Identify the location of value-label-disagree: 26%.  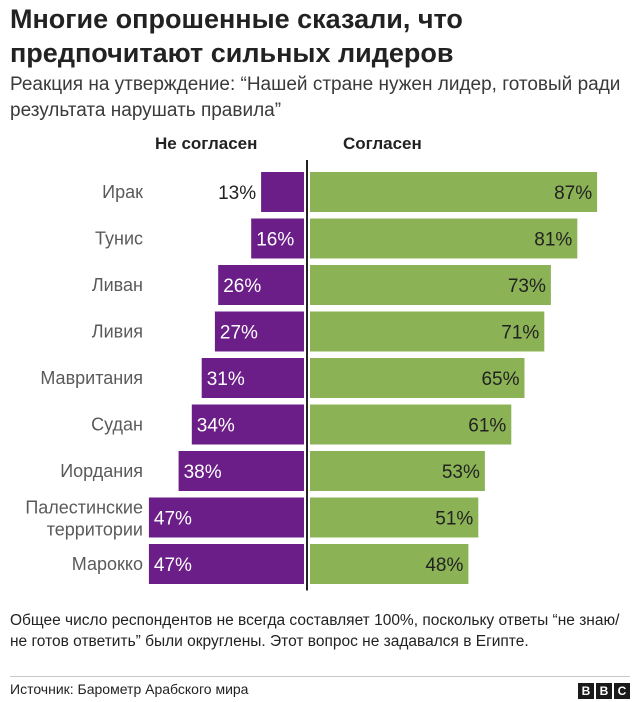
(242, 286).